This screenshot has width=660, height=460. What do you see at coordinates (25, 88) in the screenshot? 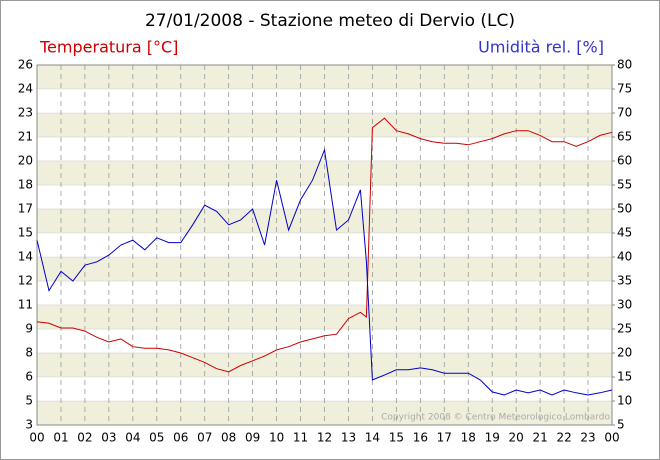
I see `y-tick-label: 24` at bounding box center [25, 88].